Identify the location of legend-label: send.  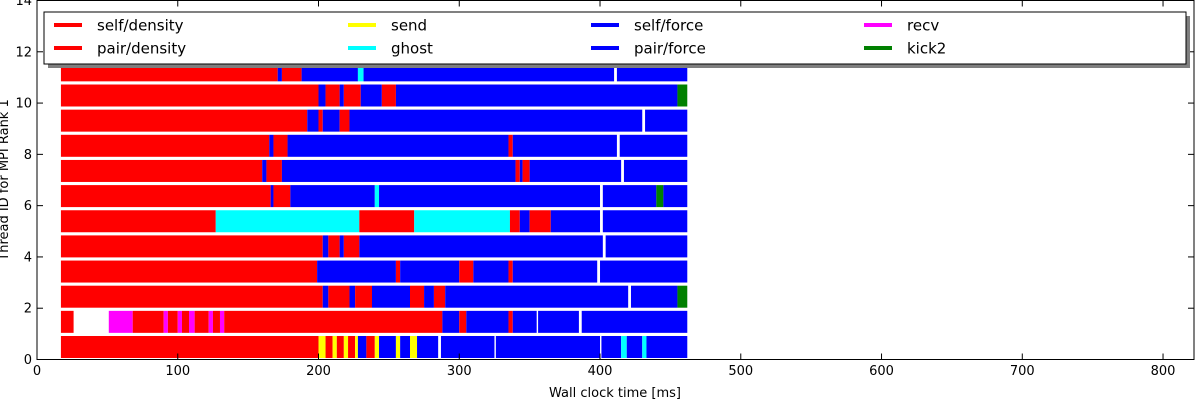
(409, 26).